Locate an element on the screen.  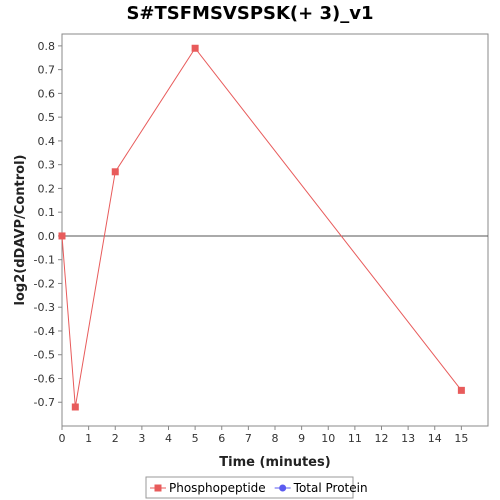
x-tick-label: 10 is located at coordinates (328, 438).